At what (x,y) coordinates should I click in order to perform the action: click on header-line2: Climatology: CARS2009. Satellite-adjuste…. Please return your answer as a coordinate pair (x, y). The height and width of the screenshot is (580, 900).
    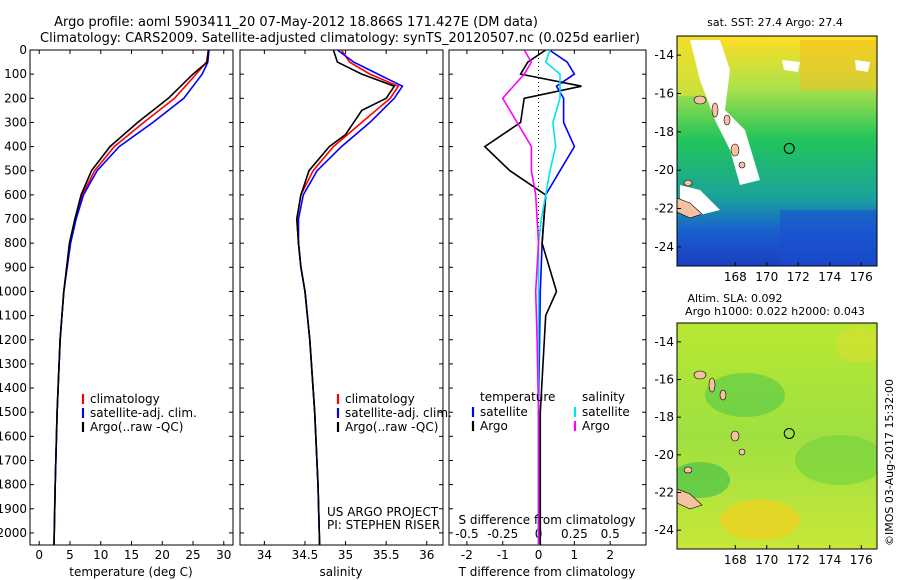
    Looking at the image, I should click on (340, 38).